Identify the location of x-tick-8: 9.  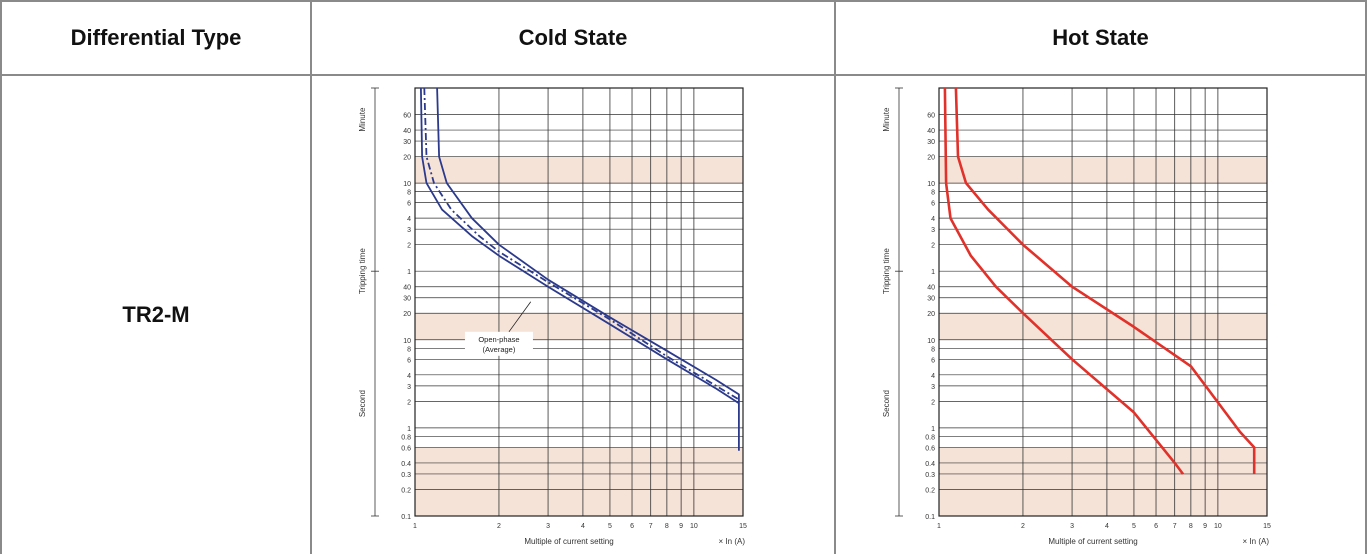
(1205, 526).